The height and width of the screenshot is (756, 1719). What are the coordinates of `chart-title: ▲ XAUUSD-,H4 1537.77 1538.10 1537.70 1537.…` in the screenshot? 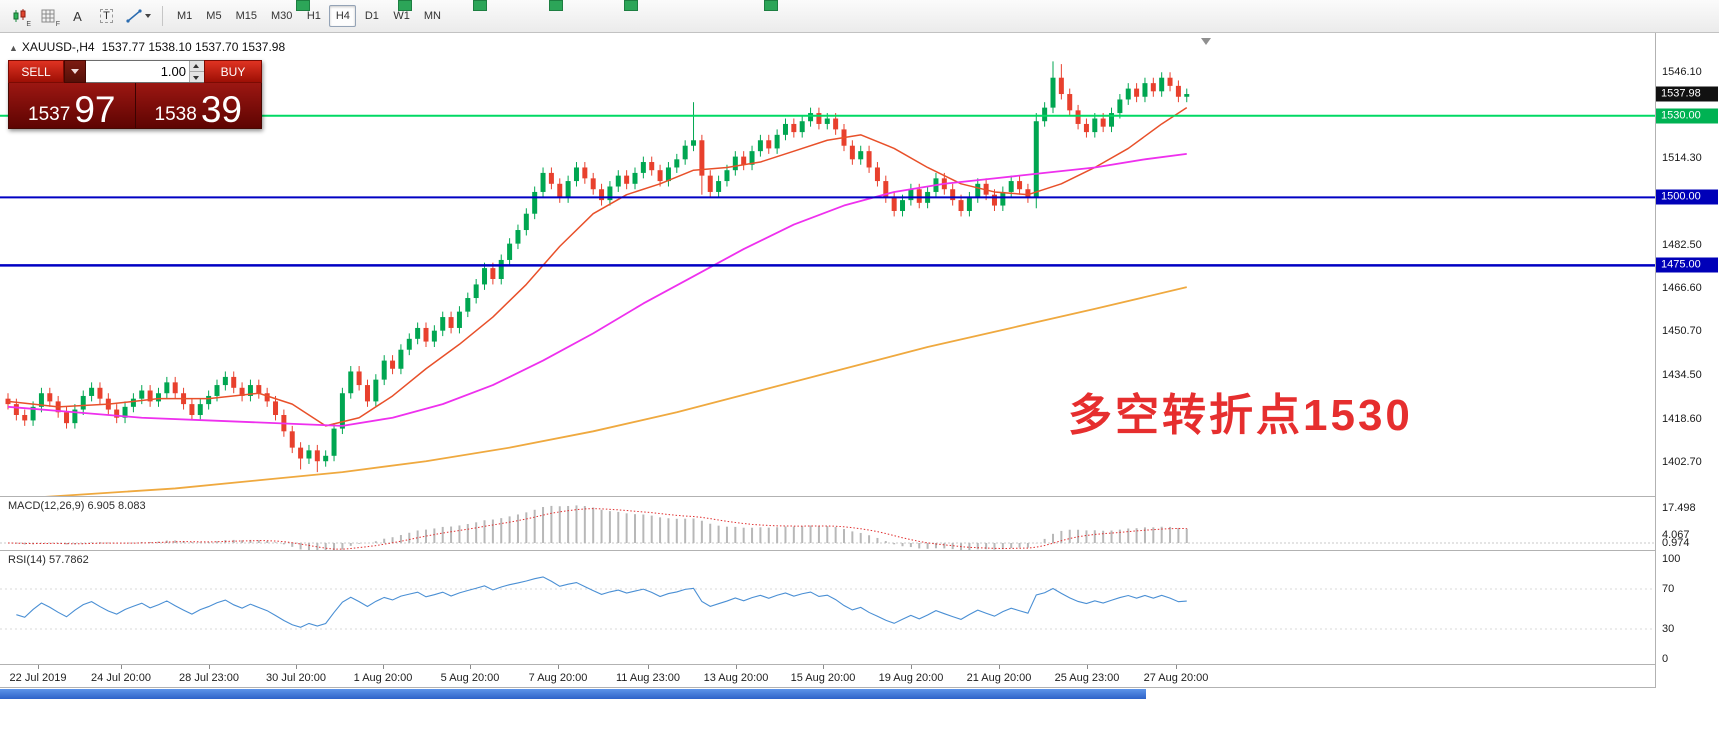 It's located at (147, 47).